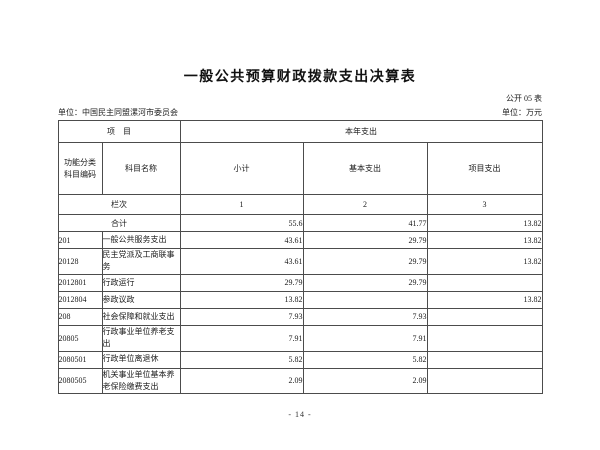 This screenshot has height=450, width=600. What do you see at coordinates (484, 204) in the screenshot?
I see `lanci-col-3: 3` at bounding box center [484, 204].